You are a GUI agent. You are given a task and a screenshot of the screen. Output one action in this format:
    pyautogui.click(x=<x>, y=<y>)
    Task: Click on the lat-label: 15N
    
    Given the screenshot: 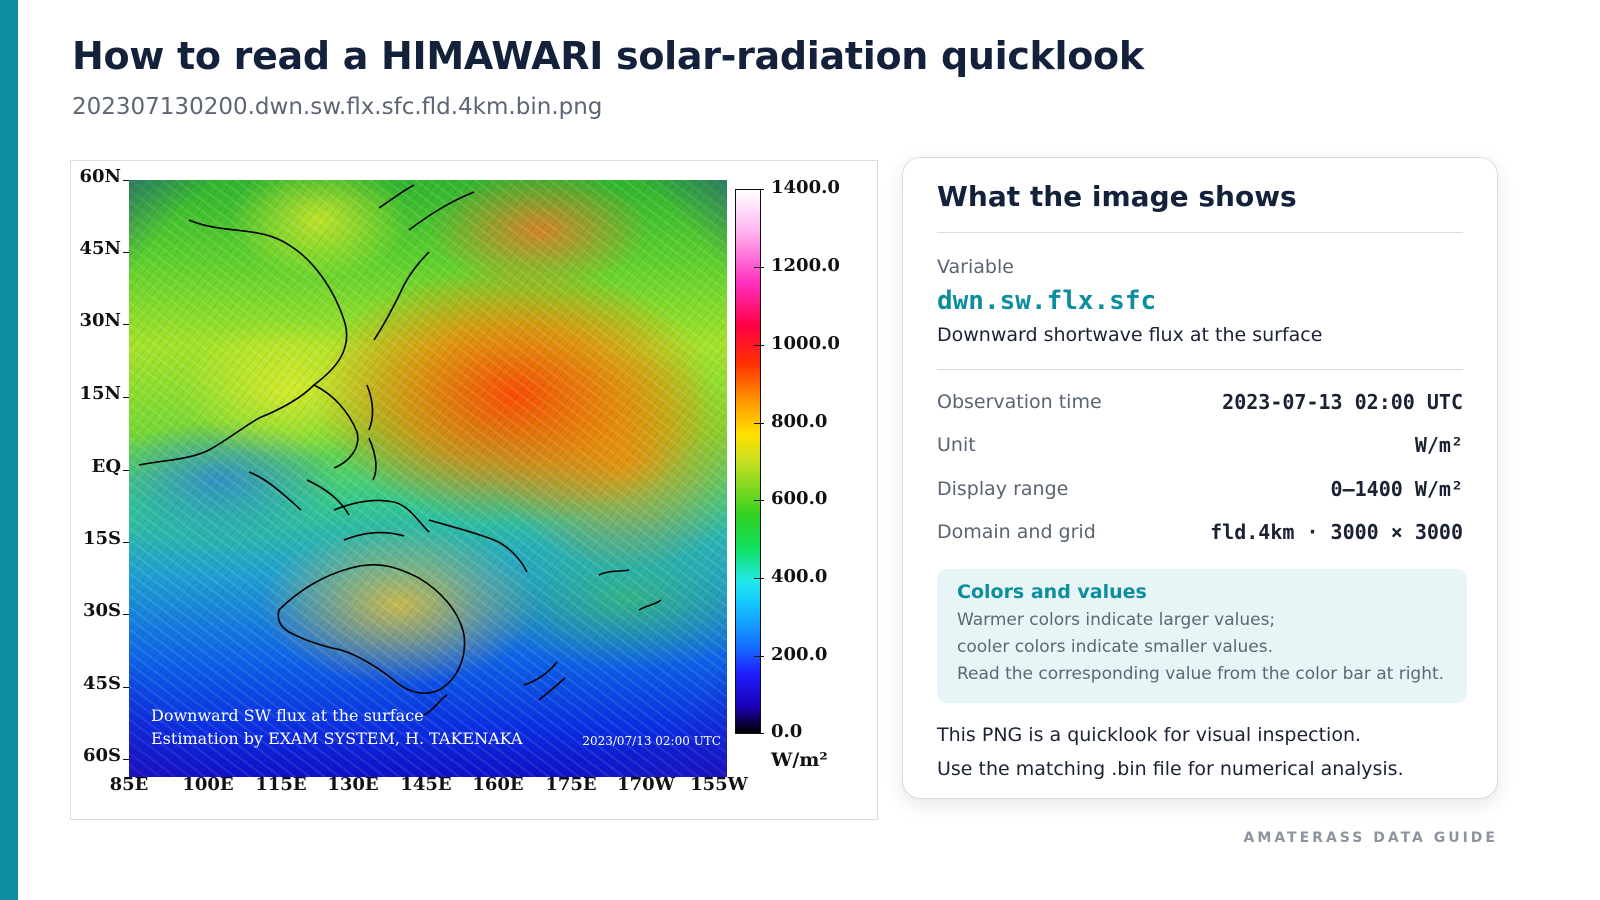 What is the action you would take?
    pyautogui.click(x=100, y=393)
    